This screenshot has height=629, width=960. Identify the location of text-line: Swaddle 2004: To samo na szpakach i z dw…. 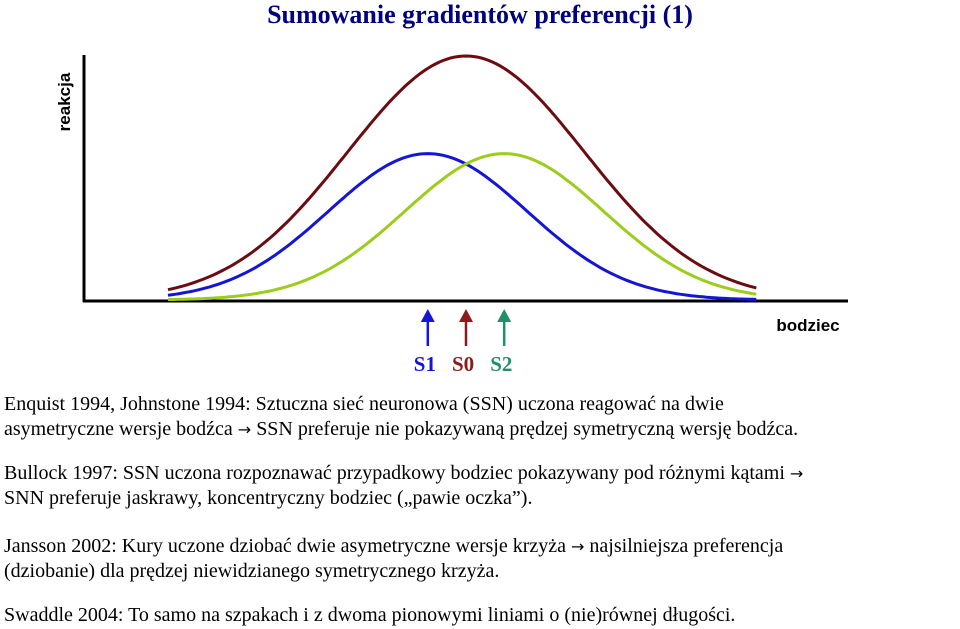
(370, 615).